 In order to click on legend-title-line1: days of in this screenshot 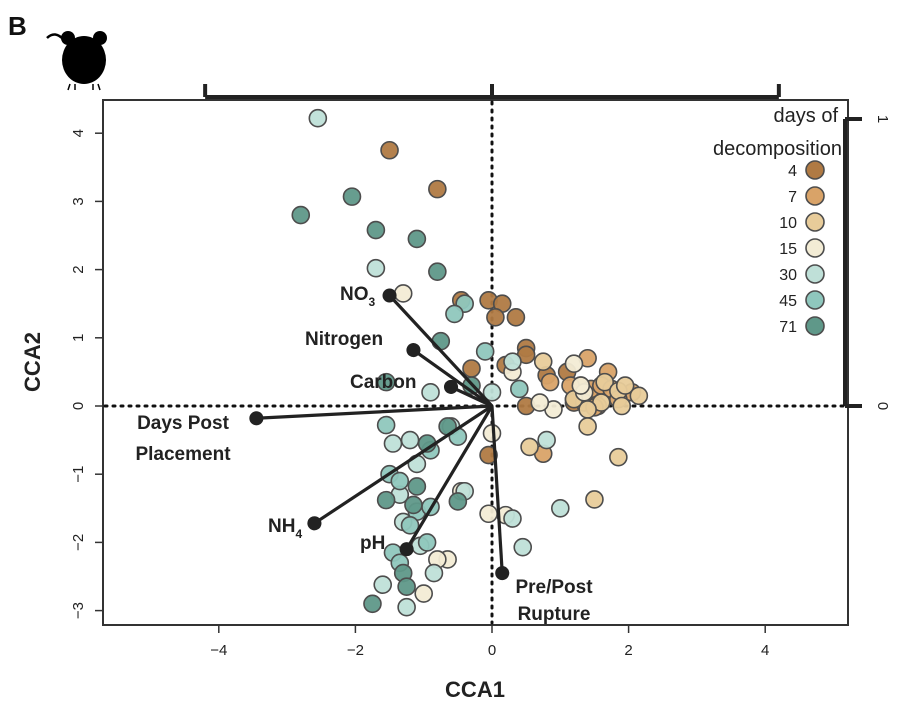, I will do `click(806, 116)`.